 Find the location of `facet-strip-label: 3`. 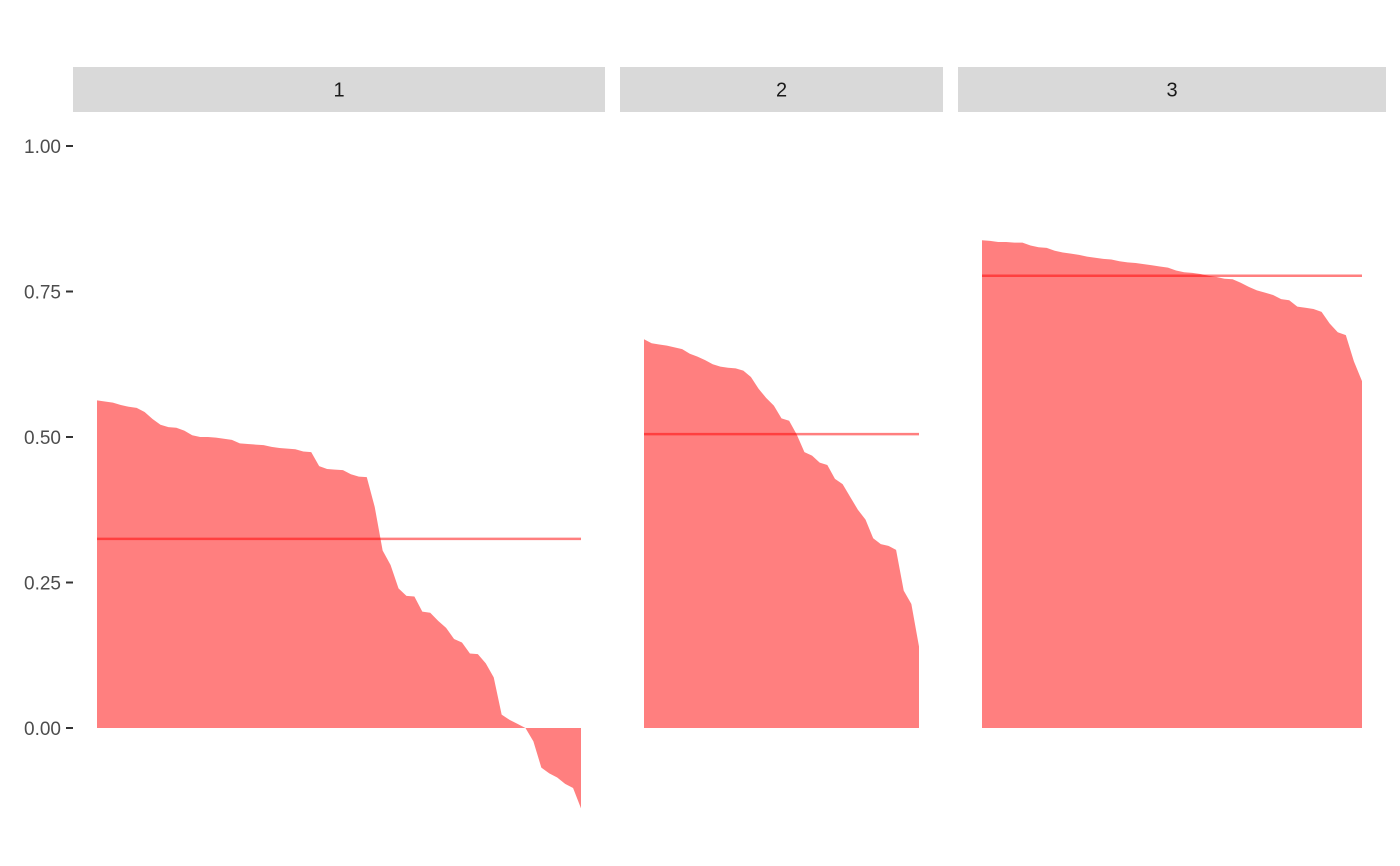

facet-strip-label: 3 is located at coordinates (1171, 91).